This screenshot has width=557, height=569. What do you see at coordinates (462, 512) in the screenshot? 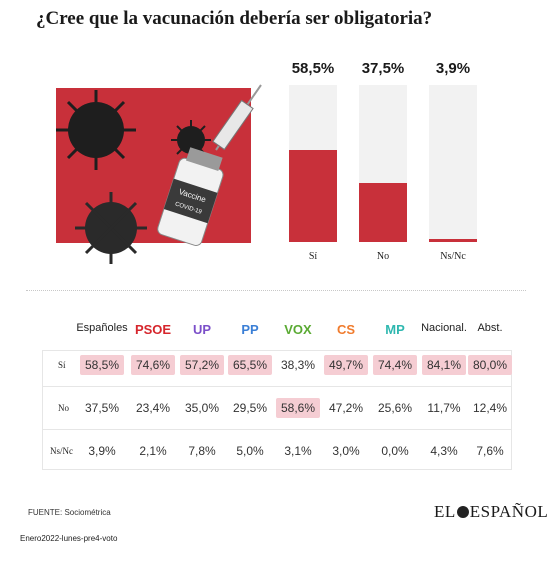
I see `globe-icon` at bounding box center [462, 512].